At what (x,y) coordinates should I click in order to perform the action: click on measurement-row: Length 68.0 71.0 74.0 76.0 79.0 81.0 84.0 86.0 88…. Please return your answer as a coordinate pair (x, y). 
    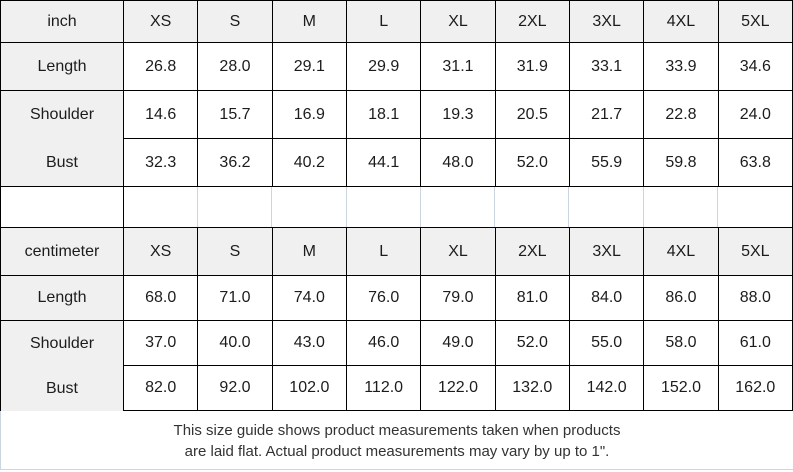
    Looking at the image, I should click on (397, 298).